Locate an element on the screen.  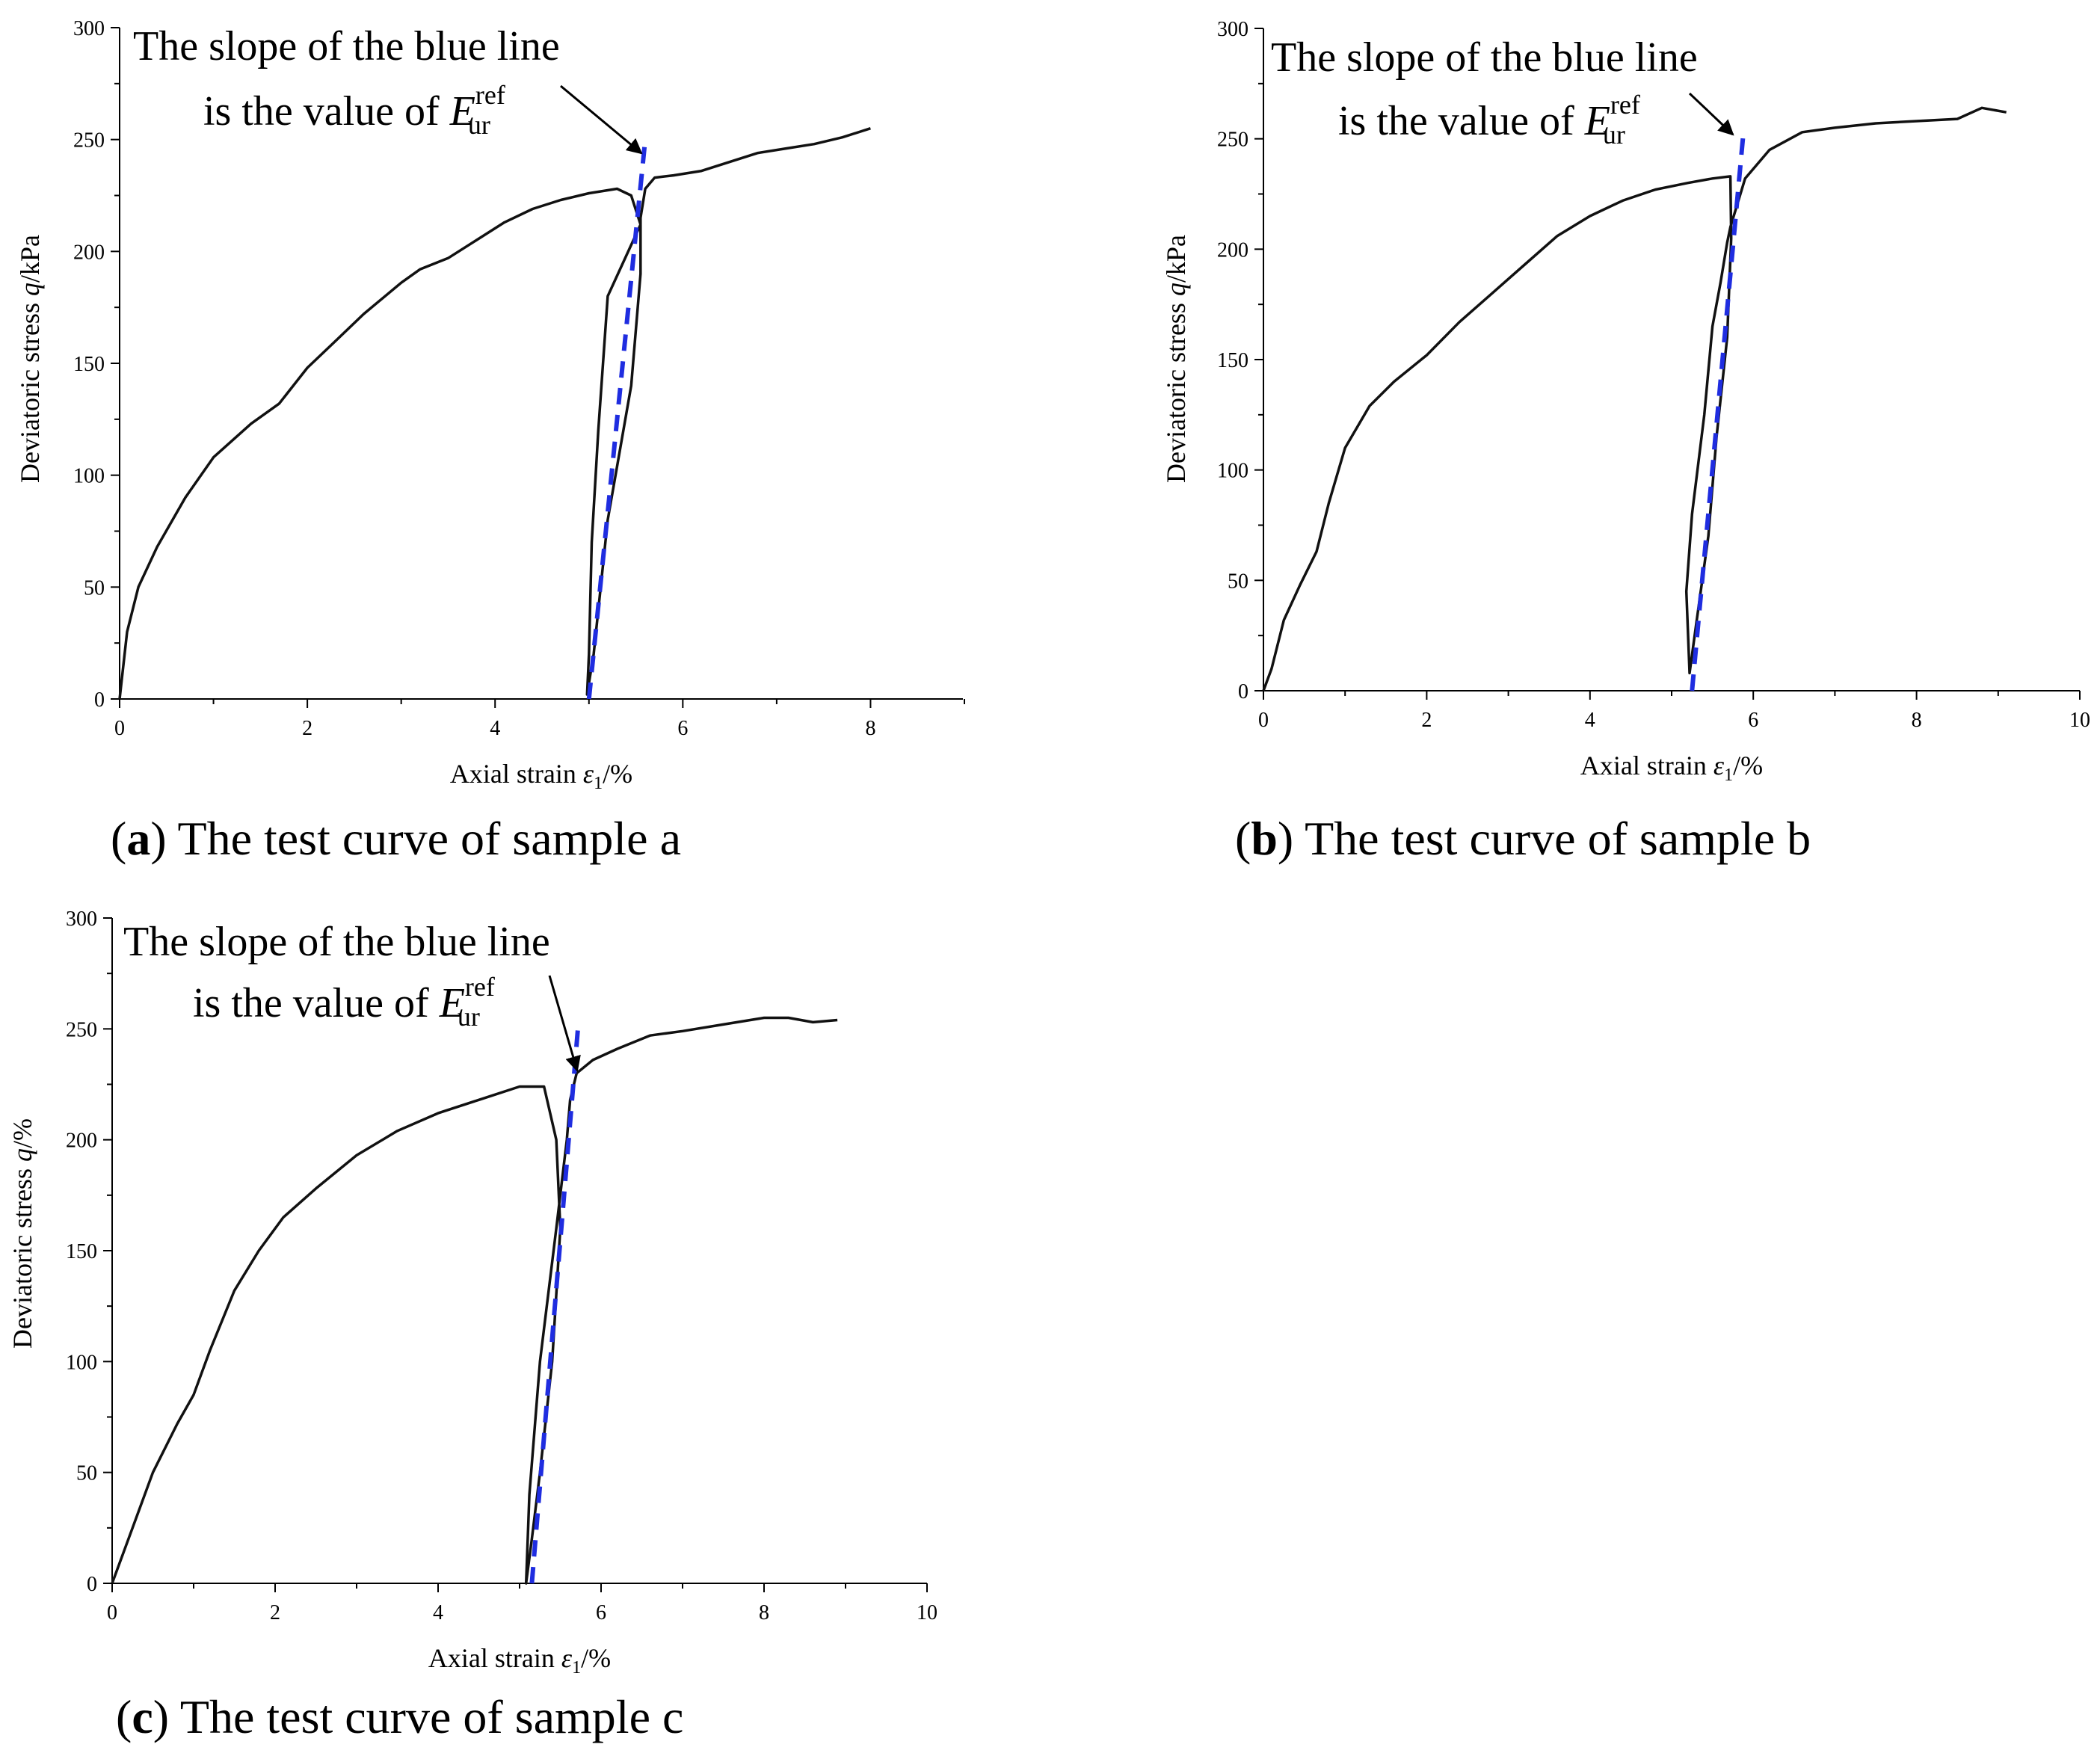
caption-b: (b) The test curve of sample b is located at coordinates (1523, 839).